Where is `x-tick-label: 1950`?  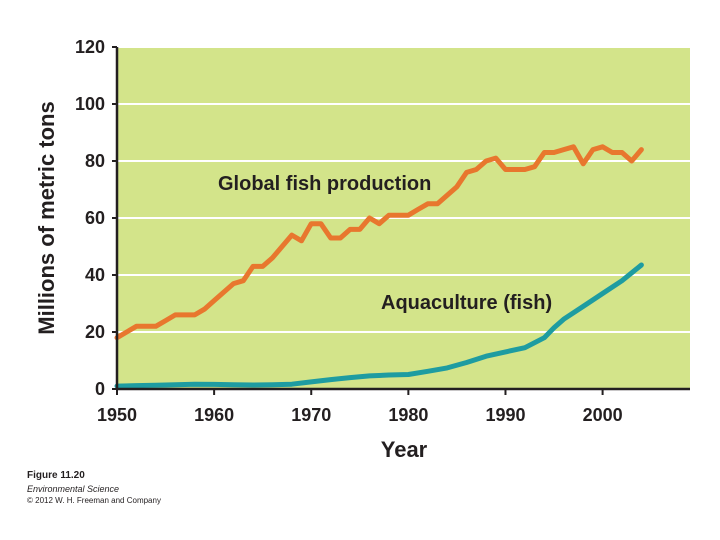 x-tick-label: 1950 is located at coordinates (117, 415).